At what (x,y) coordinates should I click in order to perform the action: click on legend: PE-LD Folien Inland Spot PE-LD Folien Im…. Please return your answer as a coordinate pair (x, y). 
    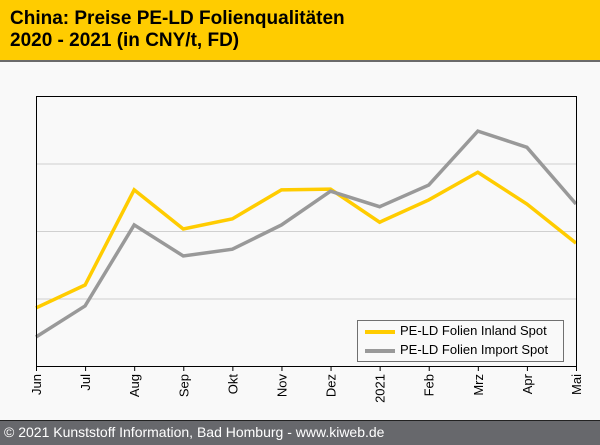
    Looking at the image, I should click on (460, 341).